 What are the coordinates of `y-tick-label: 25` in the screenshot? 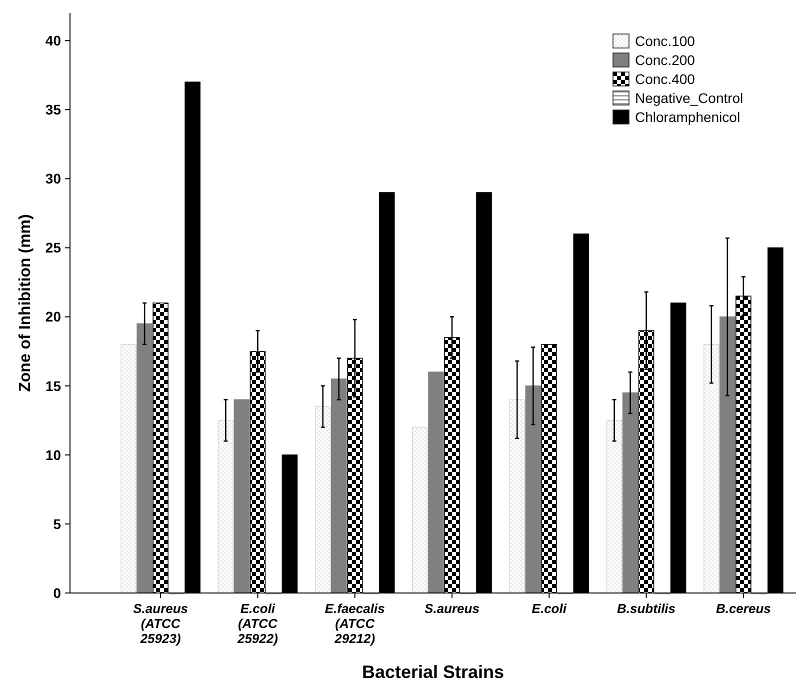 It's located at (53, 248).